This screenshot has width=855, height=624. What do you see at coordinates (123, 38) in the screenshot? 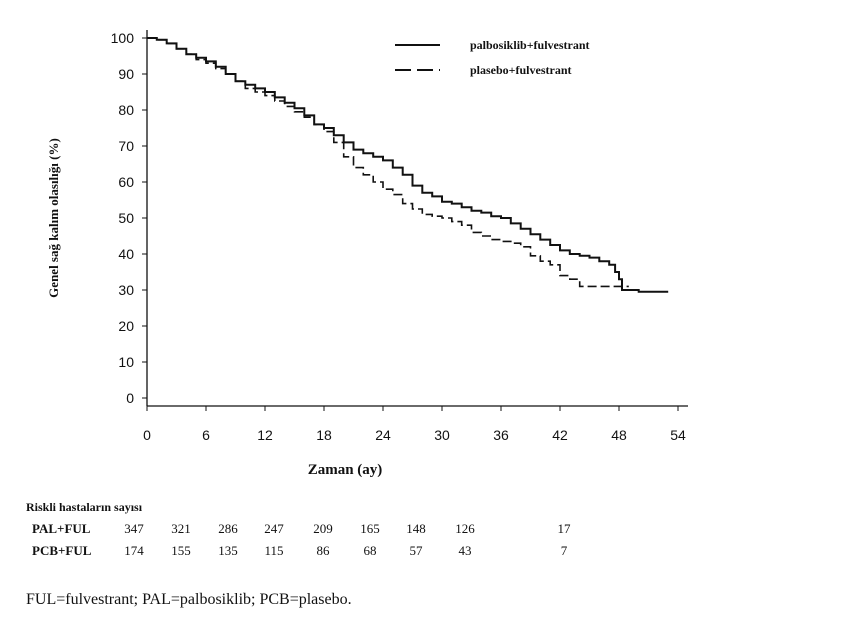
I see `y-tick-label: 100` at bounding box center [123, 38].